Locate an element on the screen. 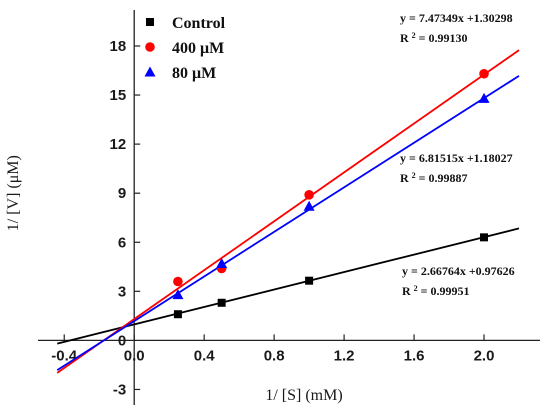 Image resolution: width=550 pixels, height=414 pixels. fit-equation: y = 2.66764x +0.97626 is located at coordinates (458, 271).